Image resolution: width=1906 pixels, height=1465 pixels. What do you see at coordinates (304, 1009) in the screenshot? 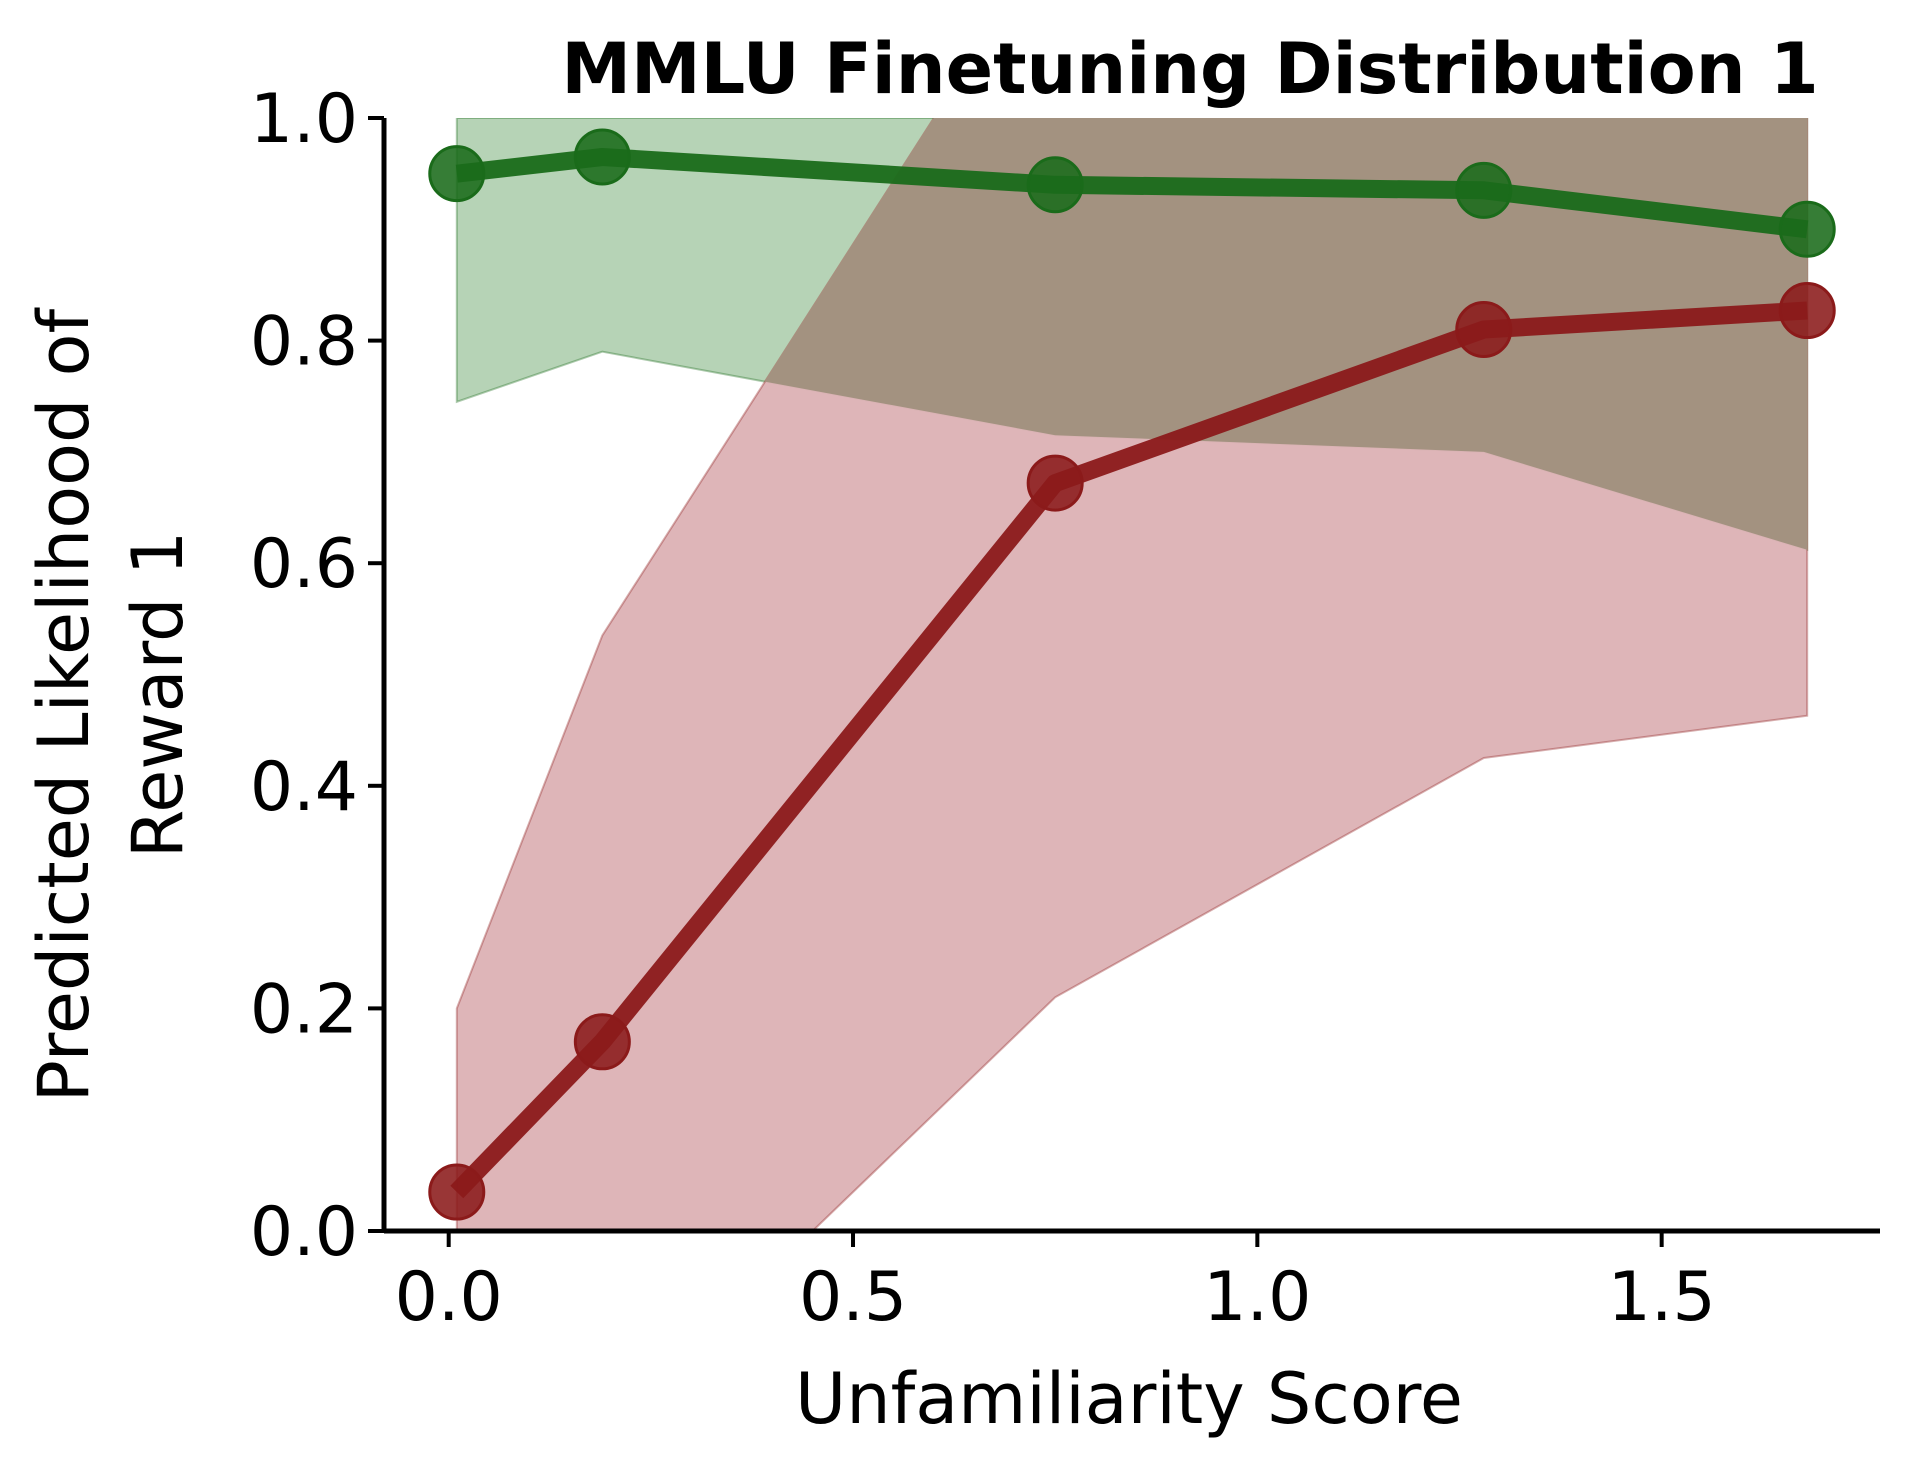
I see `y-tick-label: 0.2` at bounding box center [304, 1009].